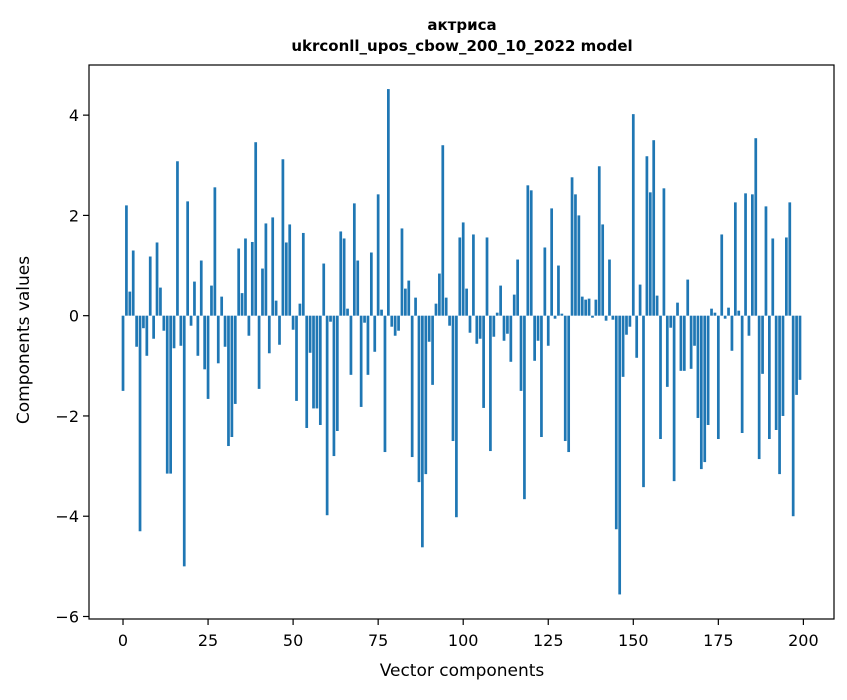 The image size is (847, 700). Describe the element at coordinates (463, 640) in the screenshot. I see `x-tick-label: 100` at that location.